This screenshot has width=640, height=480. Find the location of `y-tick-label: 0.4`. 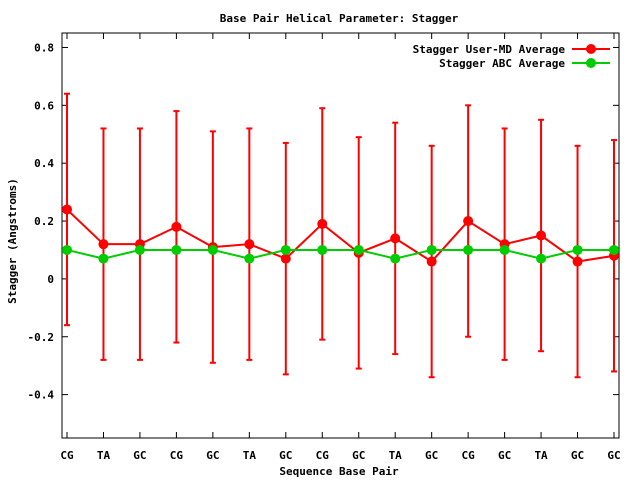

y-tick-label: 0.4 is located at coordinates (44, 163).